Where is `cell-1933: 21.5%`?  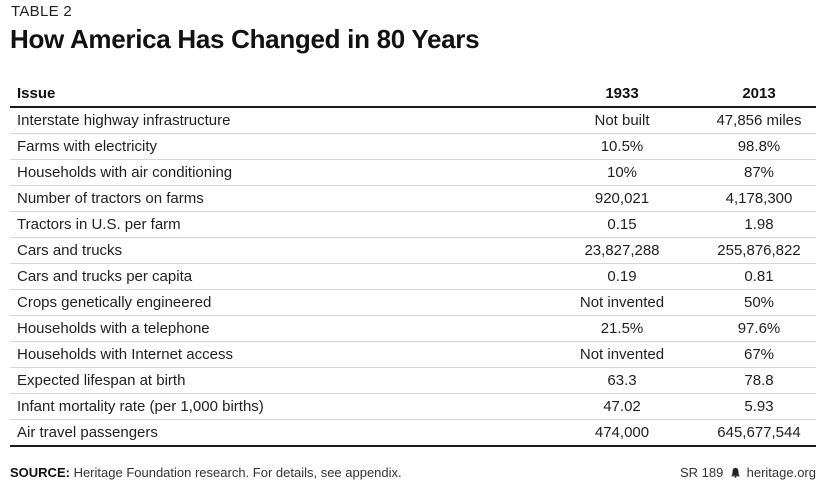
cell-1933: 21.5% is located at coordinates (622, 328).